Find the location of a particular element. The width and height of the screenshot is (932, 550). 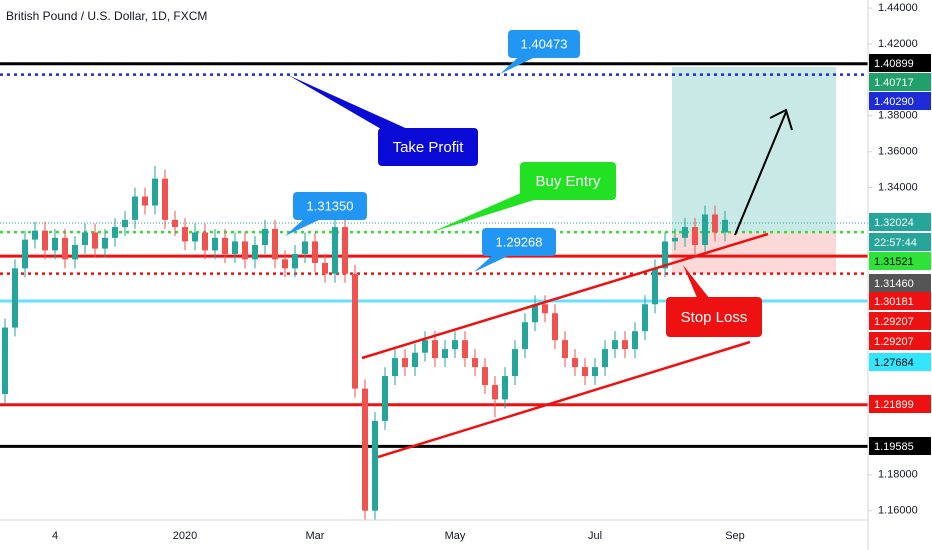

arrow-head is located at coordinates (781, 119).